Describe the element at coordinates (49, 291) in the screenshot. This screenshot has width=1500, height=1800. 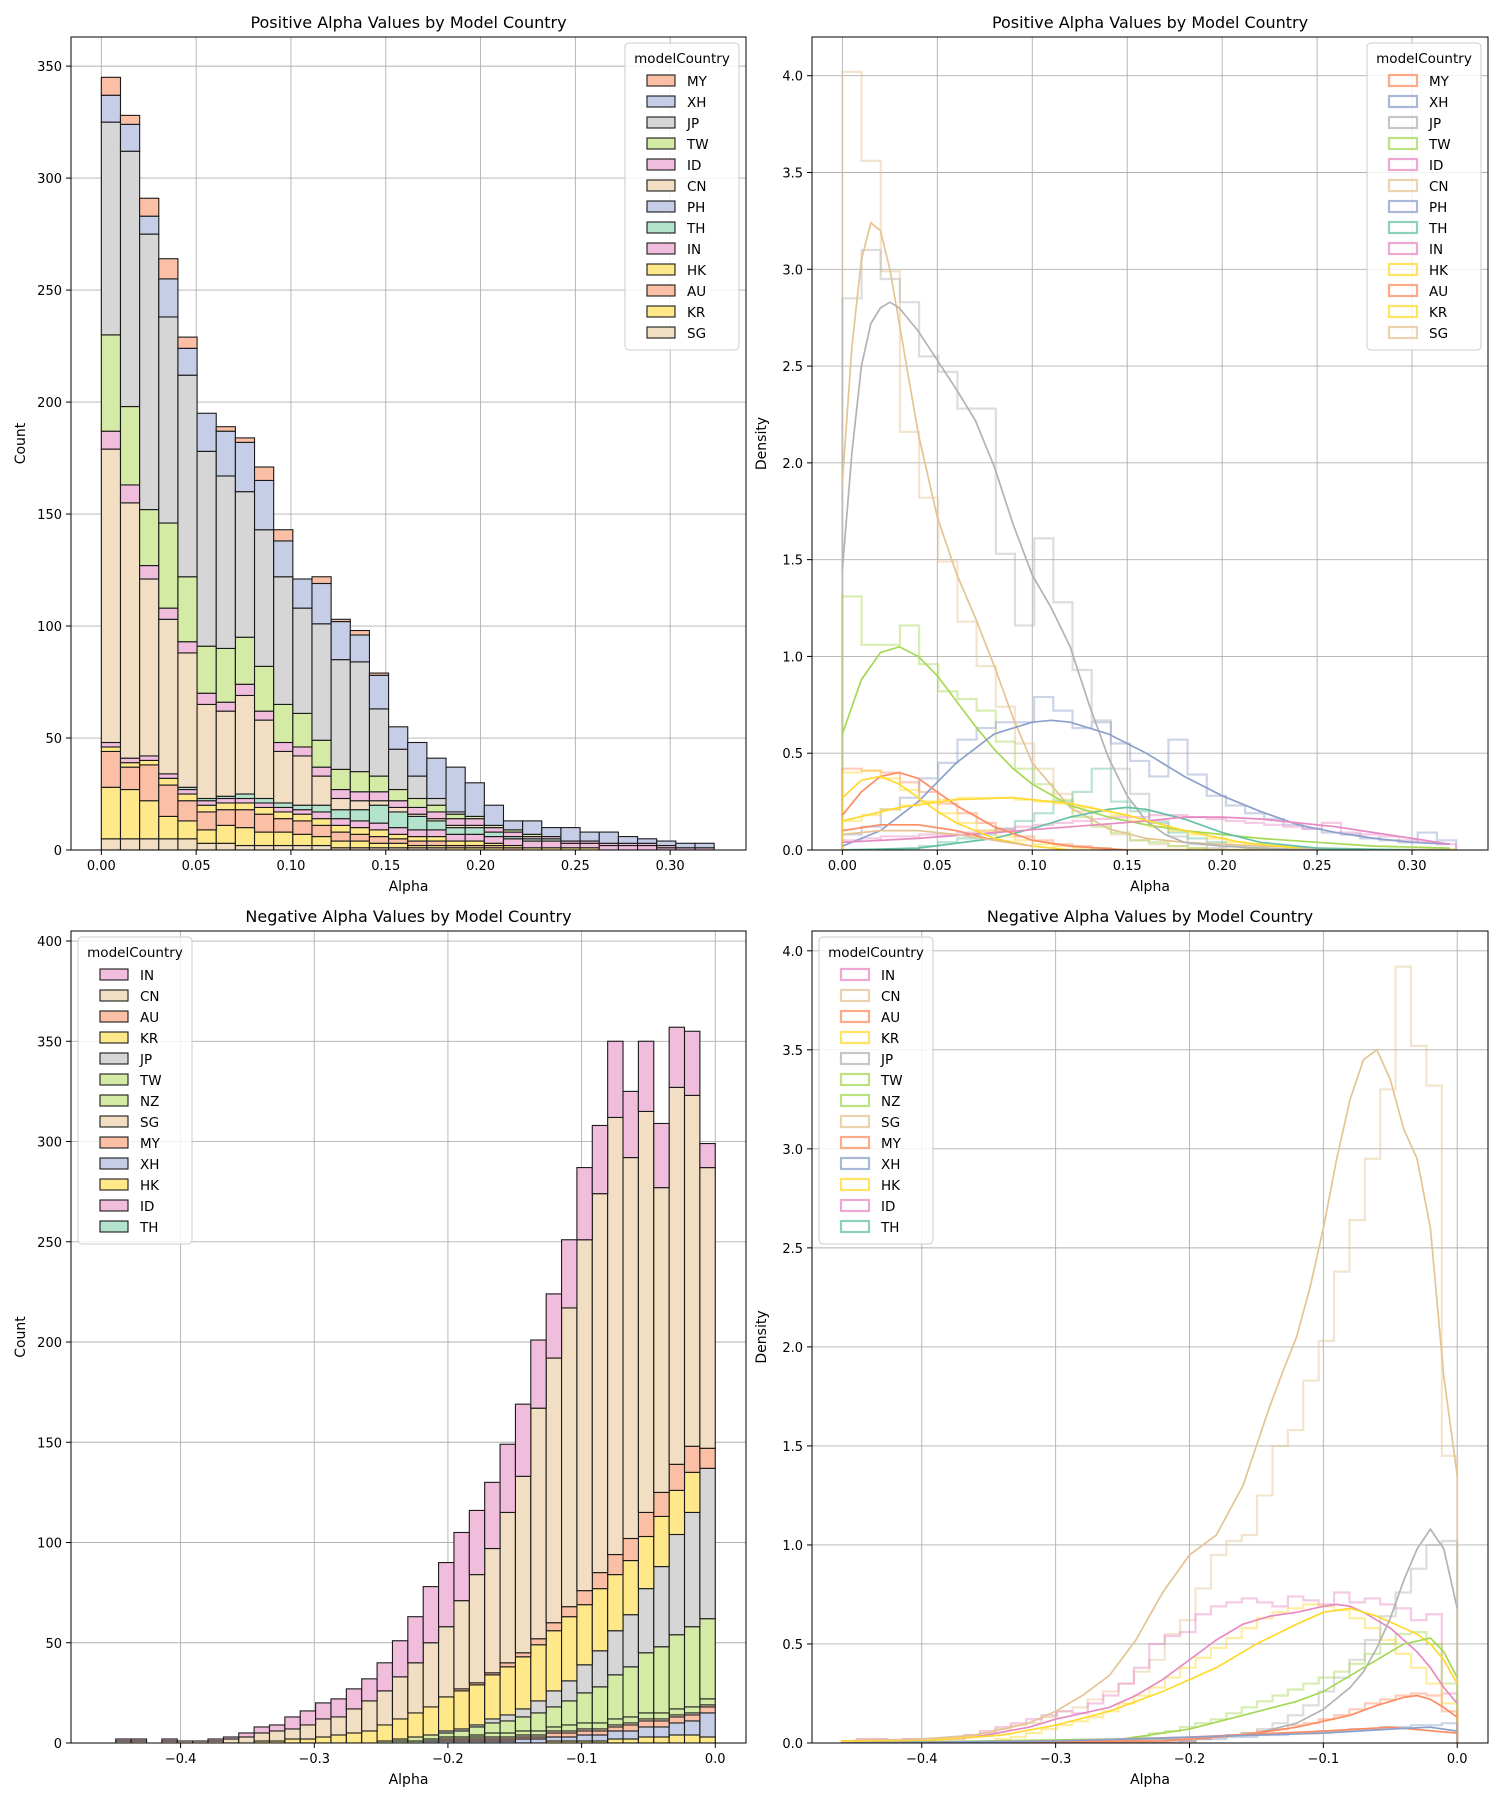
I see `y-tick-label: 250` at that location.